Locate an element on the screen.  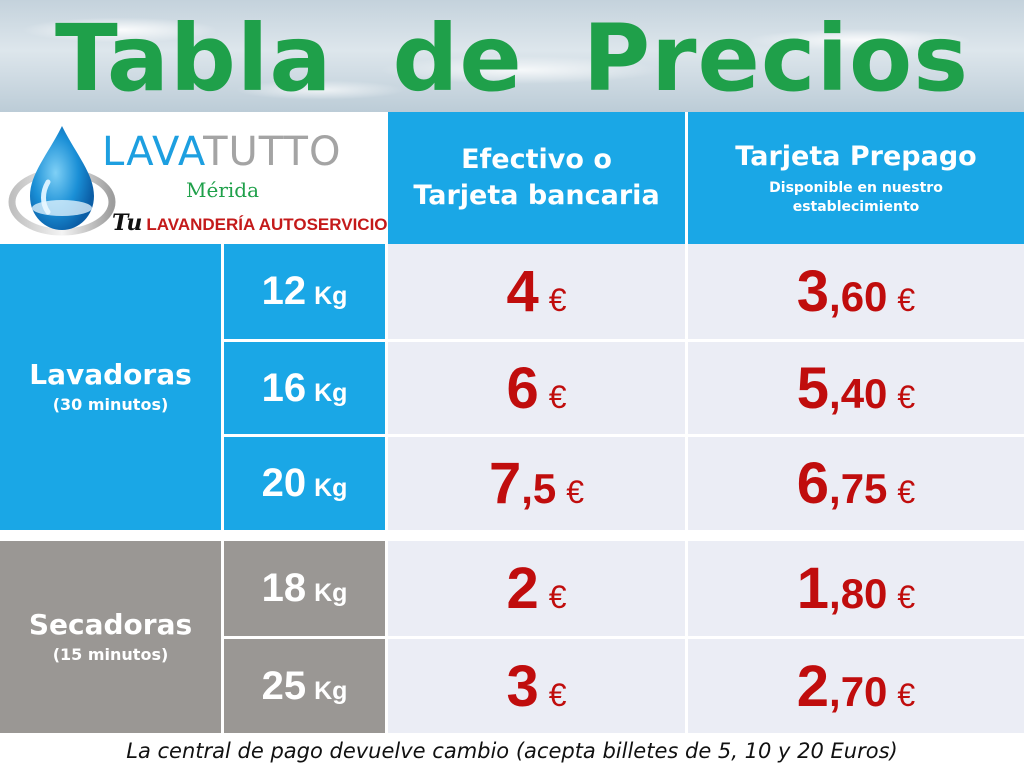
price-decimal: ,80 is located at coordinates (858, 593).